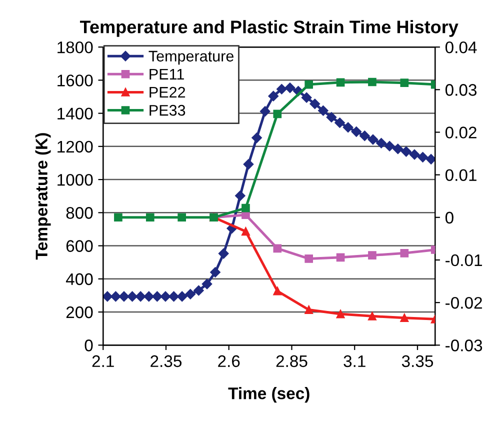  What do you see at coordinates (464, 346) in the screenshot?
I see `y2-tick-label: -0.03` at bounding box center [464, 346].